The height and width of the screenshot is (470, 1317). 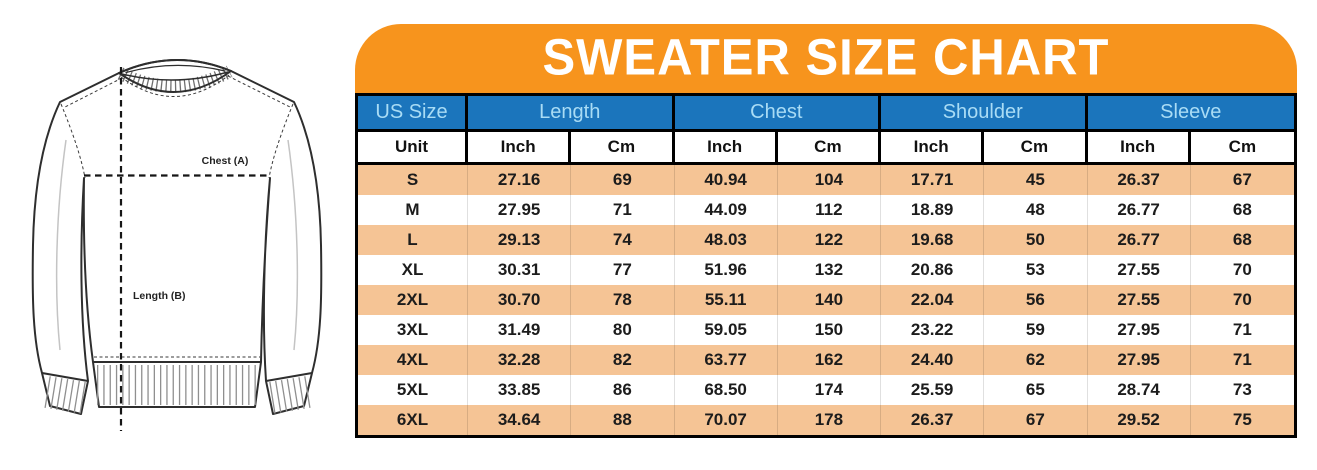 What do you see at coordinates (413, 330) in the screenshot?
I see `size-label: 3XL` at bounding box center [413, 330].